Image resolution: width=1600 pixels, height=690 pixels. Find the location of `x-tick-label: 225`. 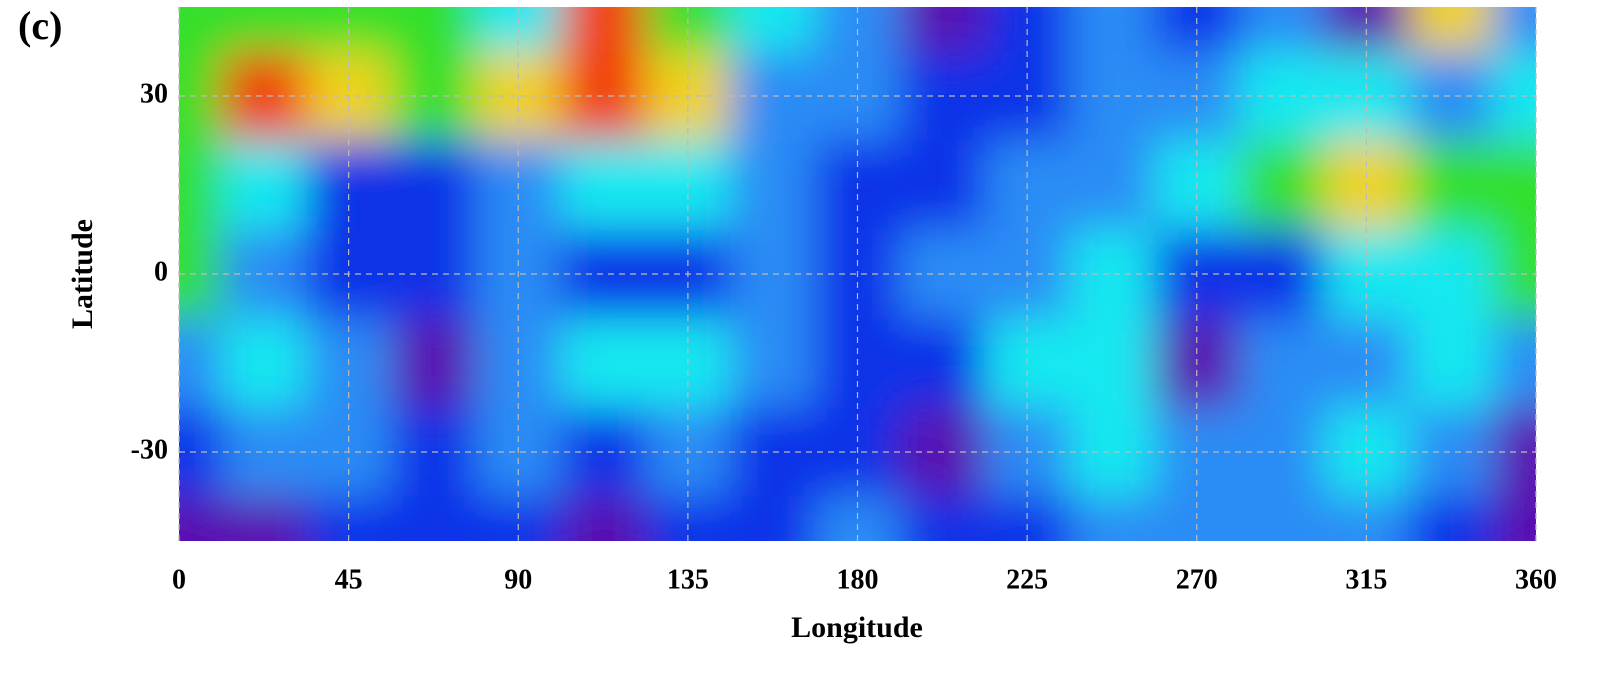

x-tick-label: 225 is located at coordinates (1027, 579).